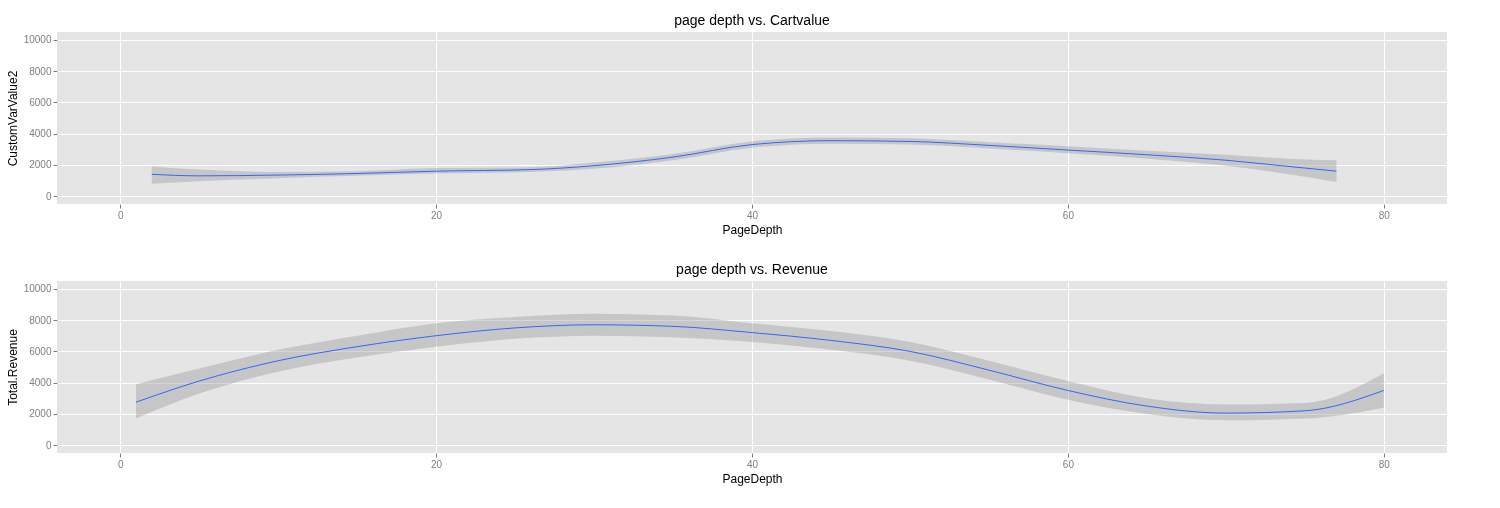  What do you see at coordinates (12, 118) in the screenshot?
I see `y-axis-title: CustomVarValue2` at bounding box center [12, 118].